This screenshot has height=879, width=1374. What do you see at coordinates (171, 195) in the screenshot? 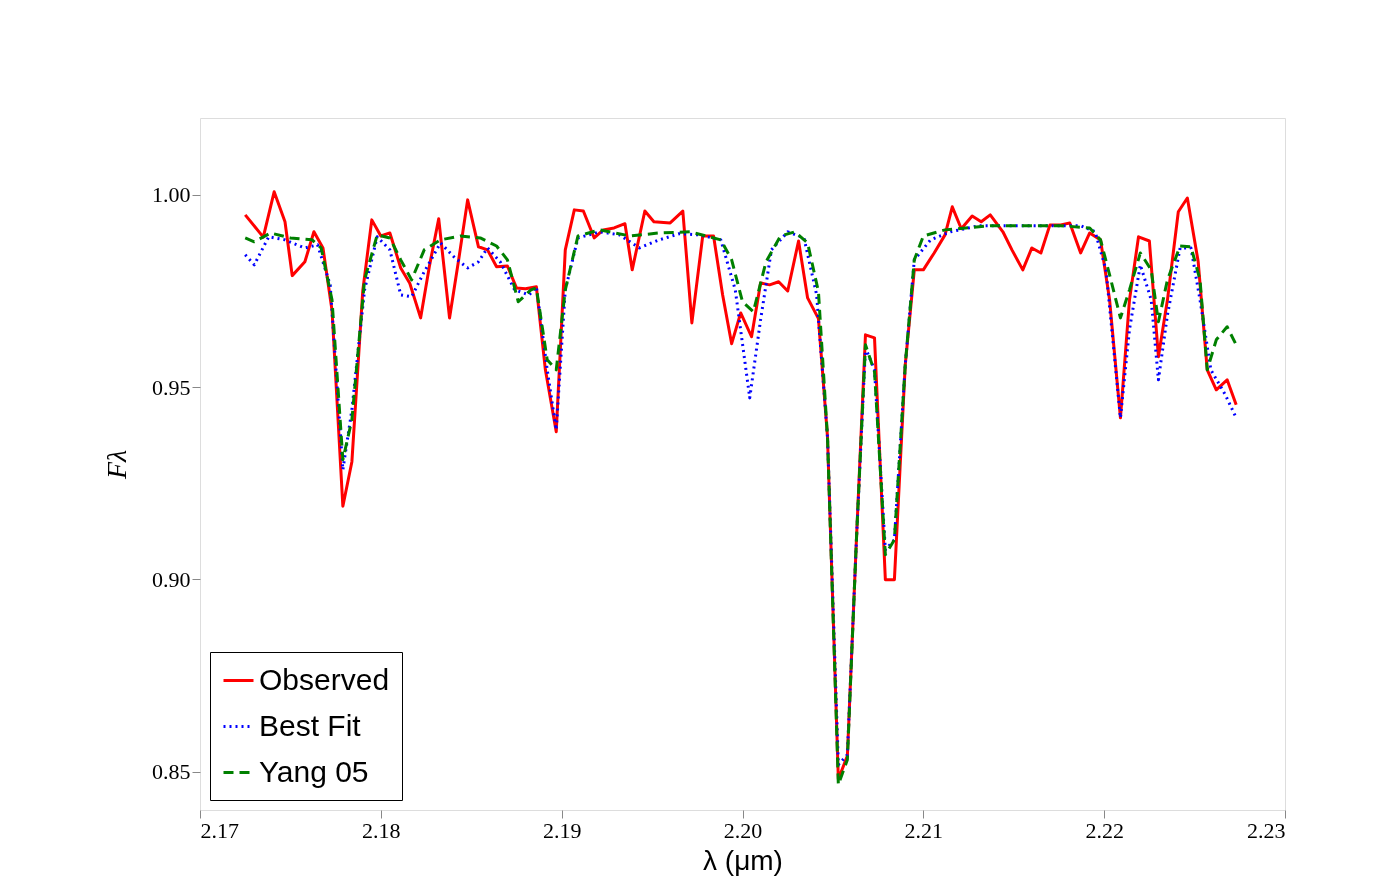
I see `y-tick-label: 1.00` at bounding box center [171, 195].